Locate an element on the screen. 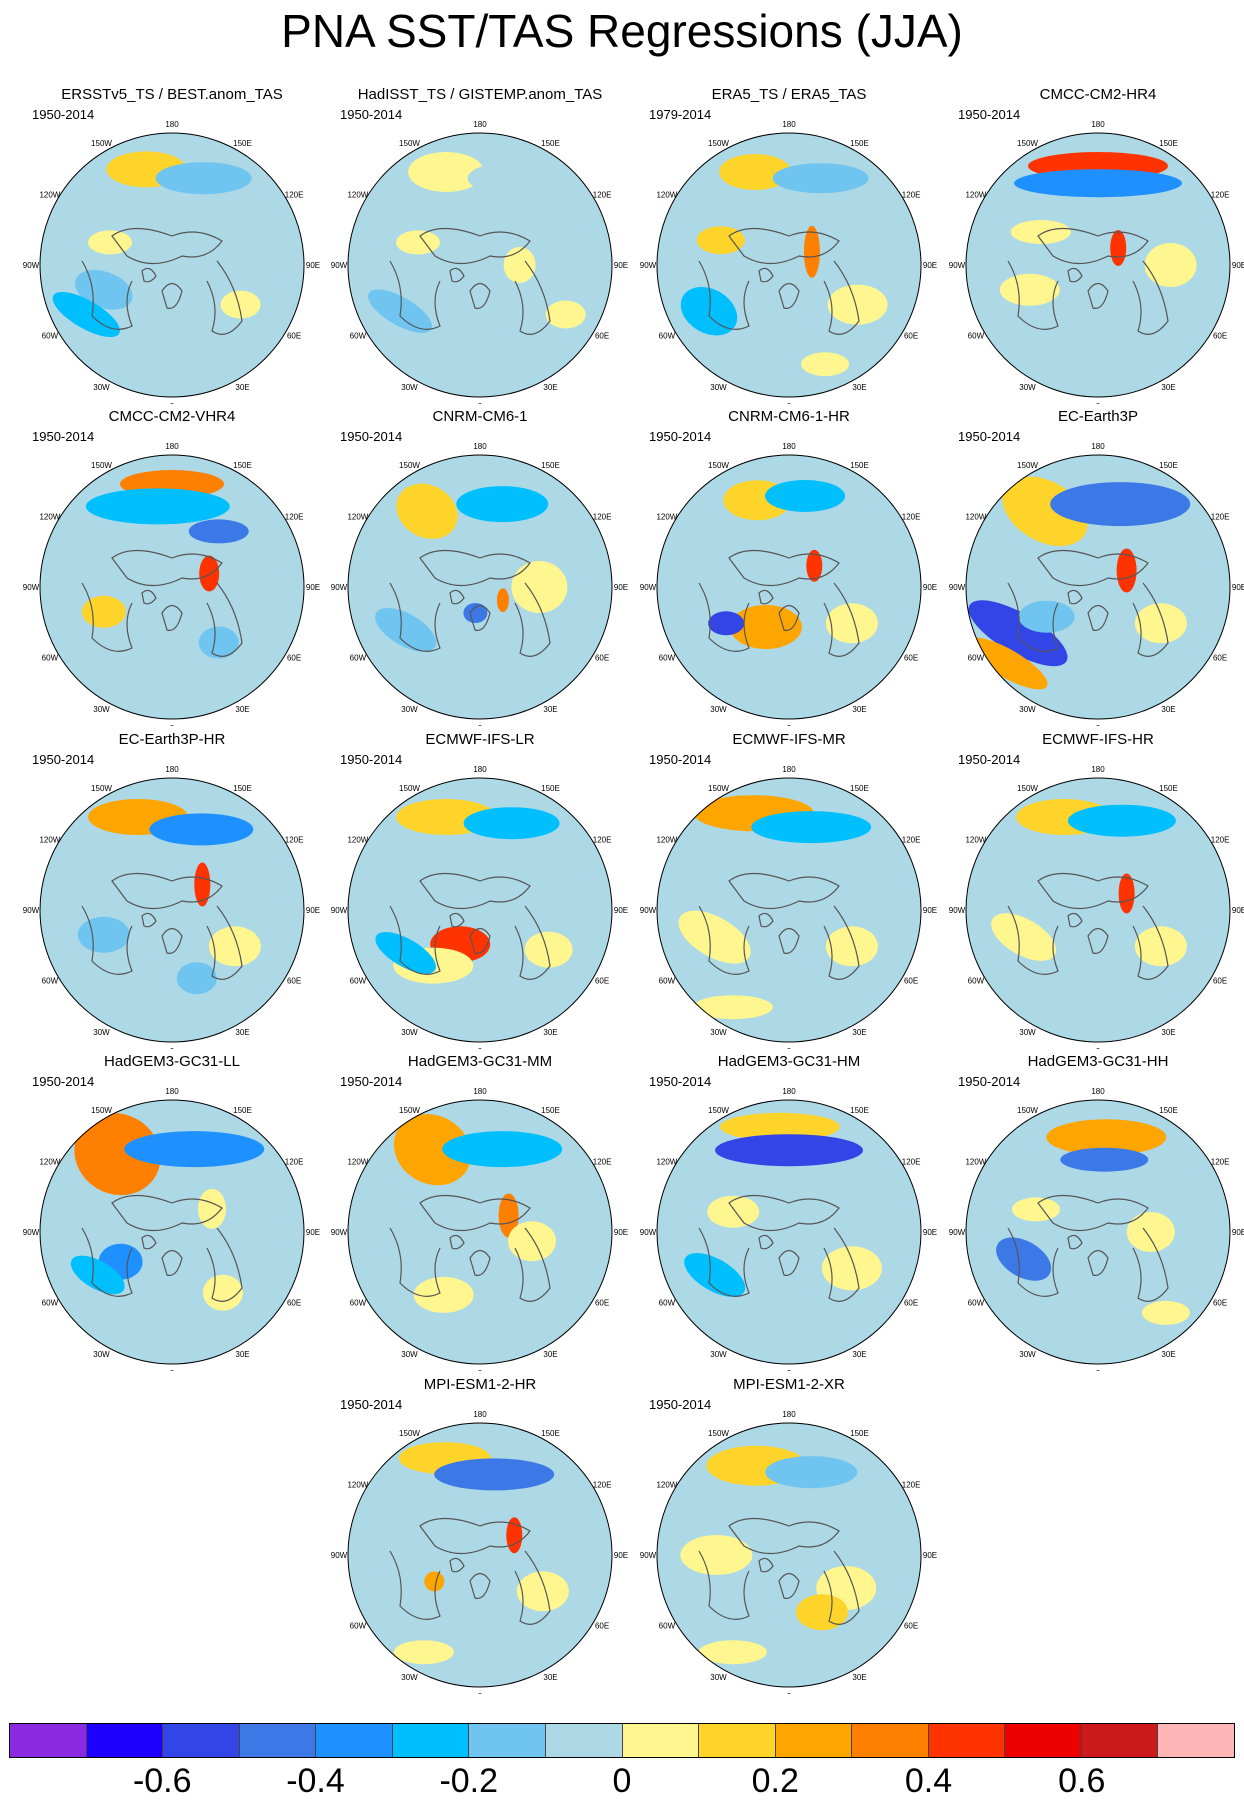 Image resolution: width=1244 pixels, height=1802 pixels. colorbar-labels: -0.6 -0.4 -0.2 0 0.2 0.4 0.6 is located at coordinates (622, 1782).